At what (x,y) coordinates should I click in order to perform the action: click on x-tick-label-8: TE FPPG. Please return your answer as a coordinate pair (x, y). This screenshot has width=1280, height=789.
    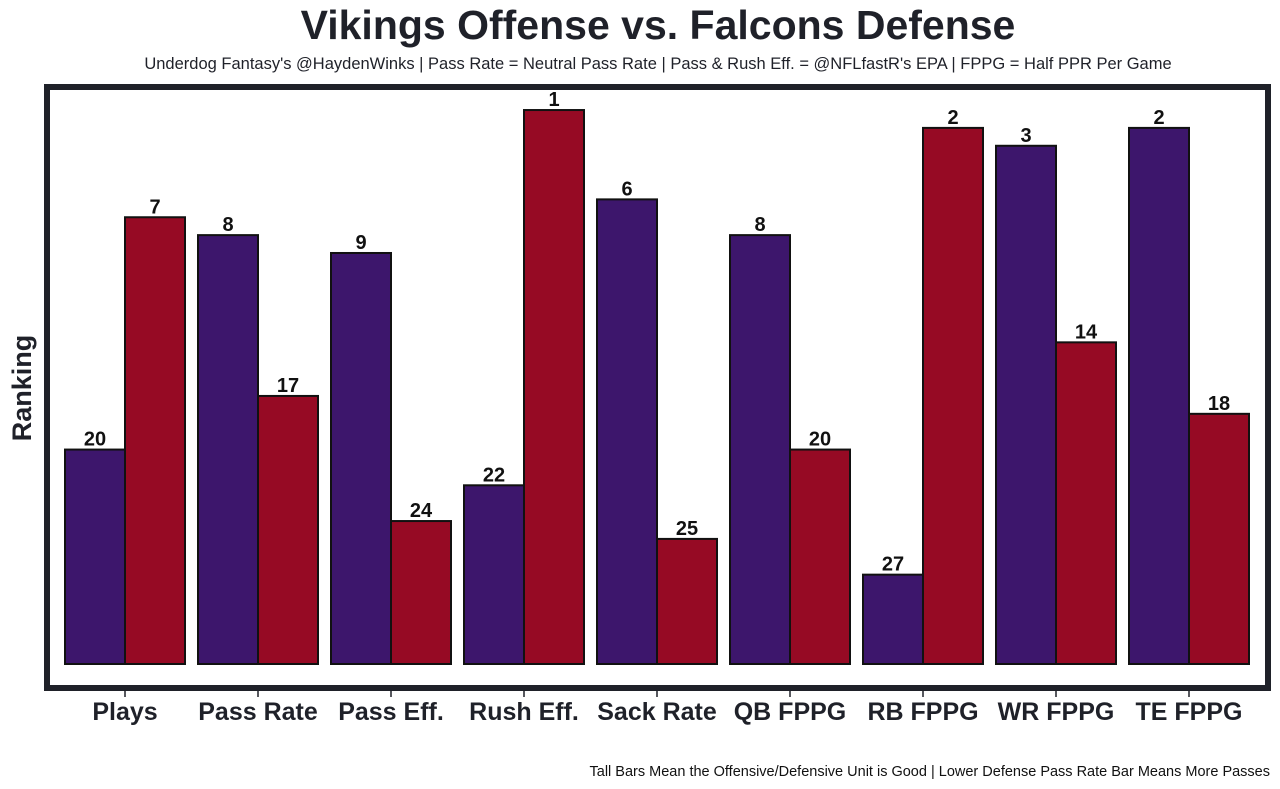
    Looking at the image, I should click on (1189, 712).